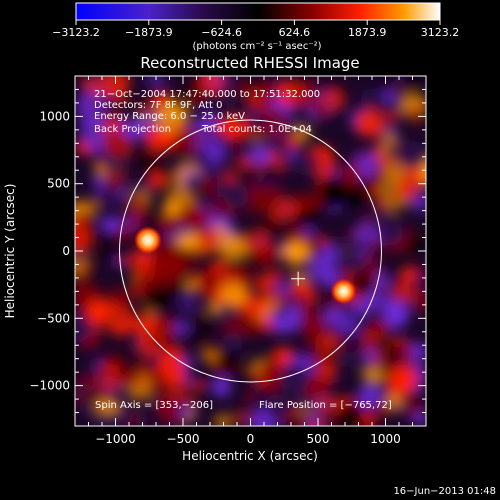  What do you see at coordinates (221, 32) in the screenshot?
I see `colorbar-tick-label: −624.6` at bounding box center [221, 32].